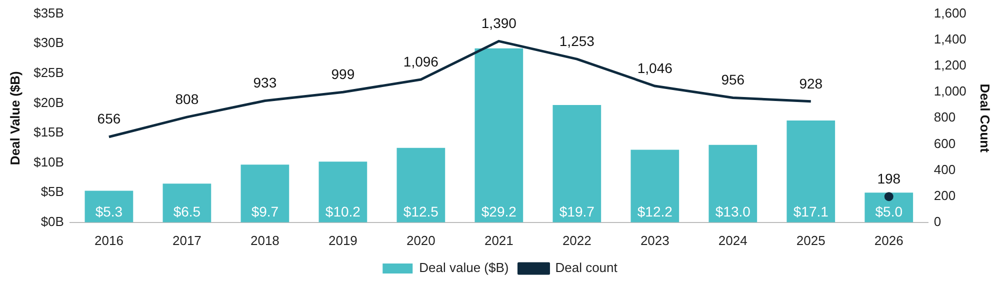 The image size is (1000, 285). What do you see at coordinates (499, 240) in the screenshot?
I see `x-tick-label: 2021` at bounding box center [499, 240].